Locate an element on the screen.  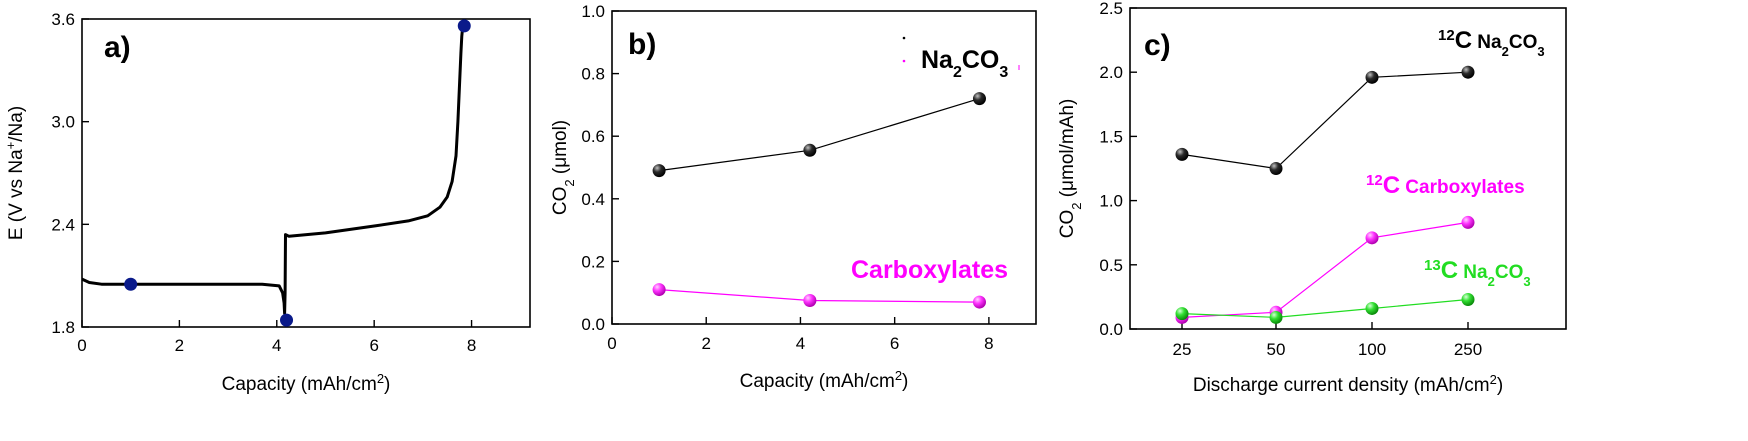
x-axis-label: Discharge current density (mAh/cm2) is located at coordinates (1348, 384).